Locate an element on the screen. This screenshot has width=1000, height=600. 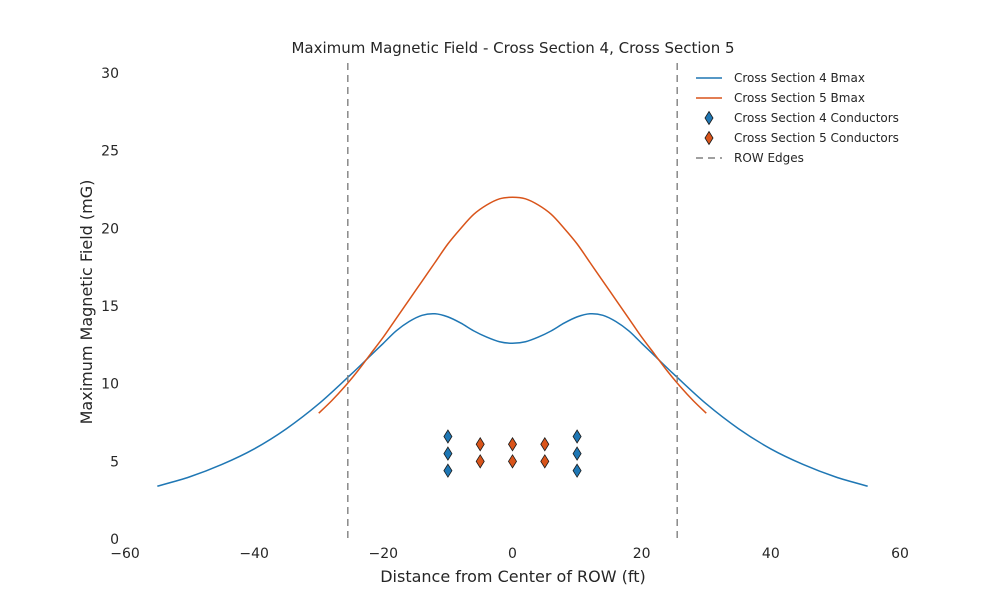
y-tick-label: 15 is located at coordinates (110, 307).